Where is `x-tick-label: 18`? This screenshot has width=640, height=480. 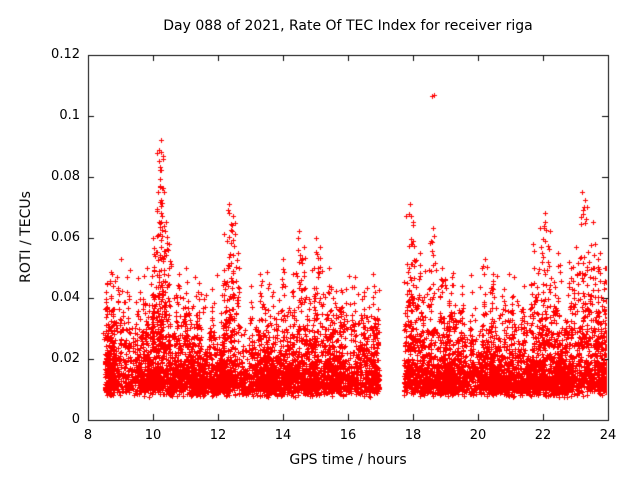
x-tick-label: 18 is located at coordinates (413, 435).